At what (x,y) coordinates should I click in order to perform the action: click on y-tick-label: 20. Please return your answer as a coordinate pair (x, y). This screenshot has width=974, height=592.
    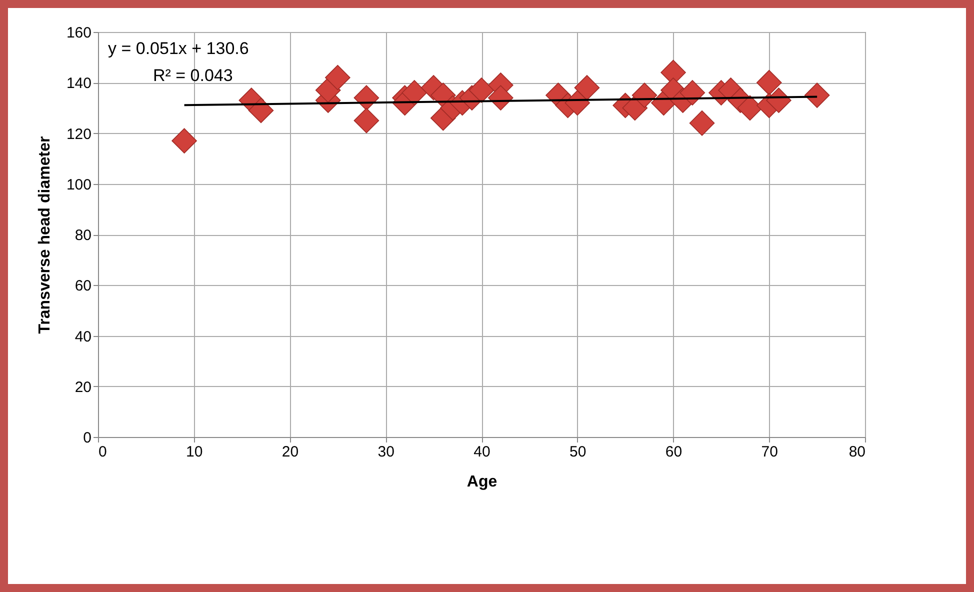
    Looking at the image, I should click on (83, 387).